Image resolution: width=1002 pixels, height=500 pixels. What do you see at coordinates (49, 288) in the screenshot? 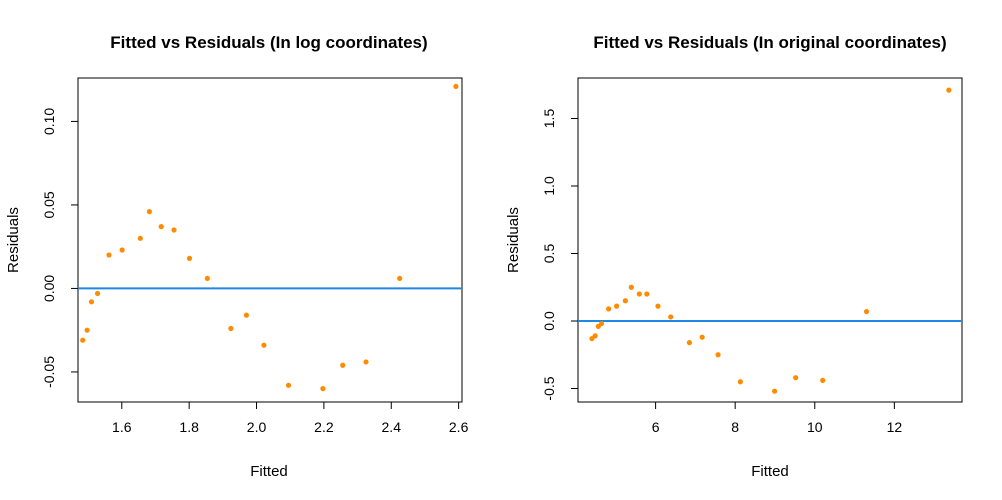
I see `y-tick-label: 0.00` at bounding box center [49, 288].